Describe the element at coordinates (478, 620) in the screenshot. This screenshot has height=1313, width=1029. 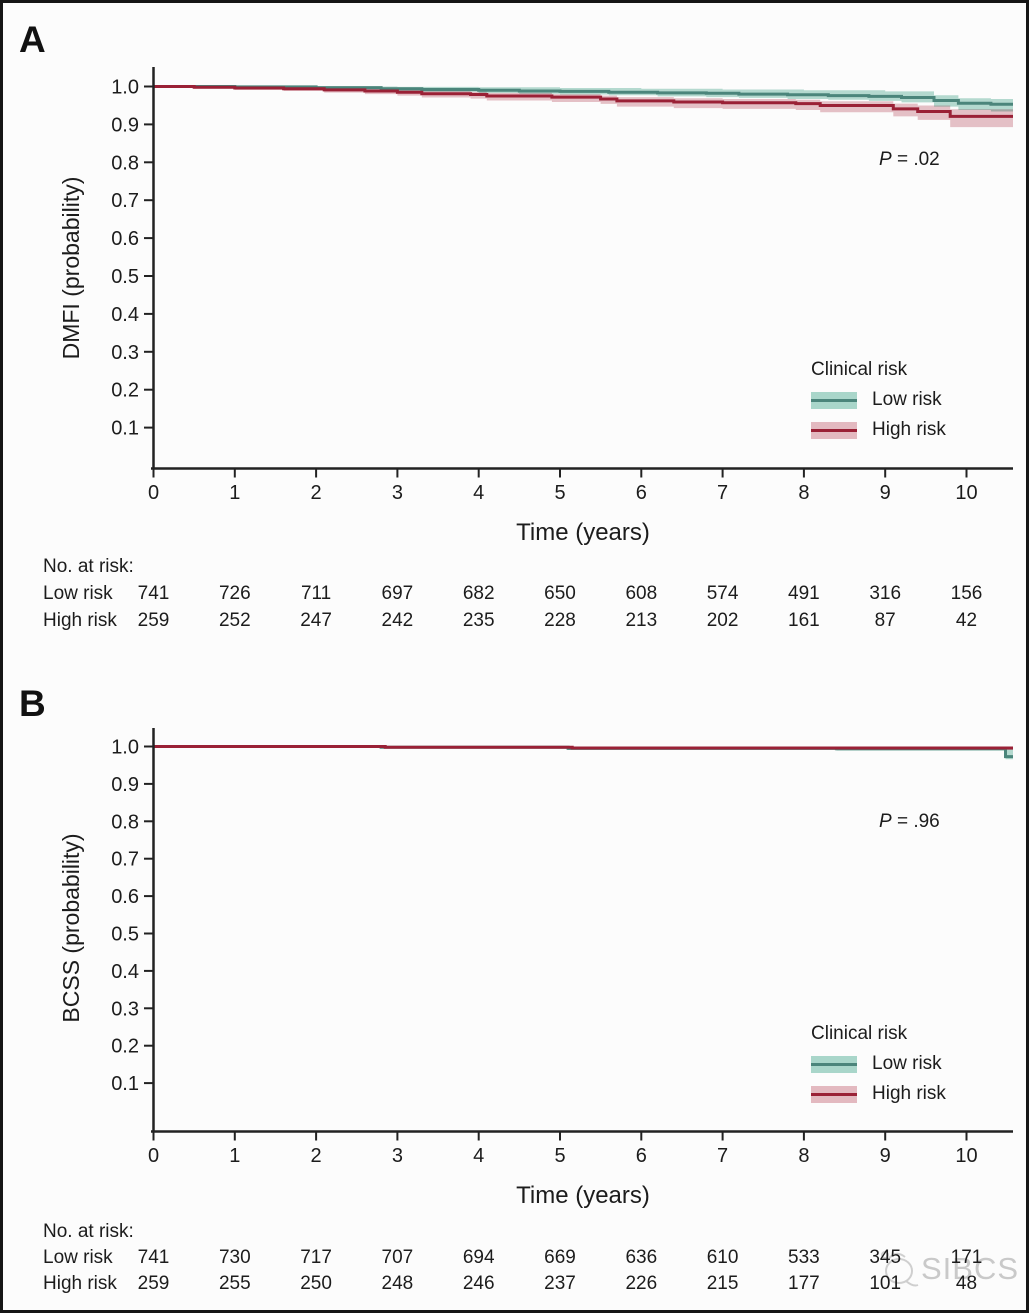
I see `risk-count: 235` at that location.